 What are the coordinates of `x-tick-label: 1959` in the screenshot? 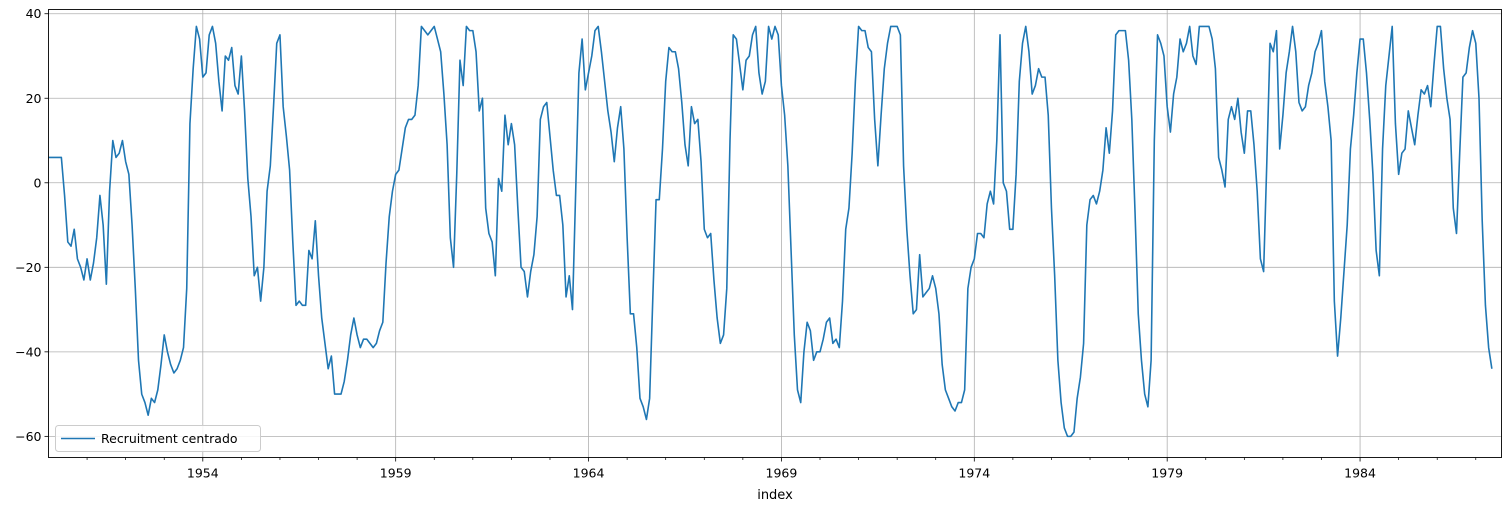 It's located at (396, 473).